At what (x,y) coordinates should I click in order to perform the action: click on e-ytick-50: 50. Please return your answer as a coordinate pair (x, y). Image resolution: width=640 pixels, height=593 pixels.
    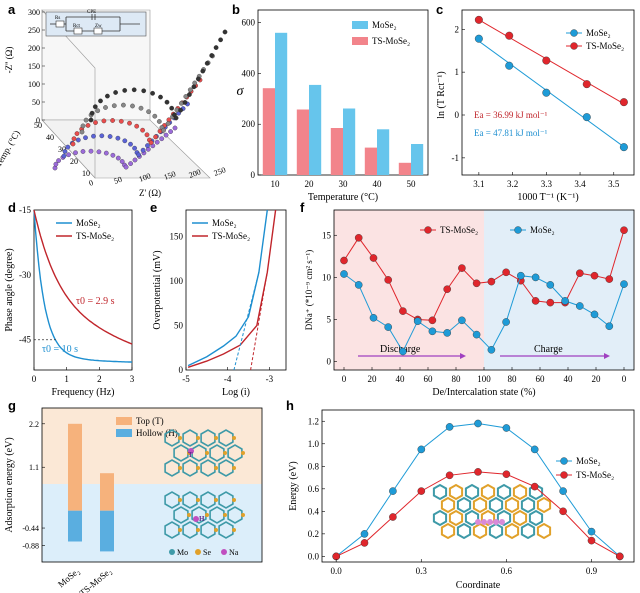
    Looking at the image, I should click on (179, 326).